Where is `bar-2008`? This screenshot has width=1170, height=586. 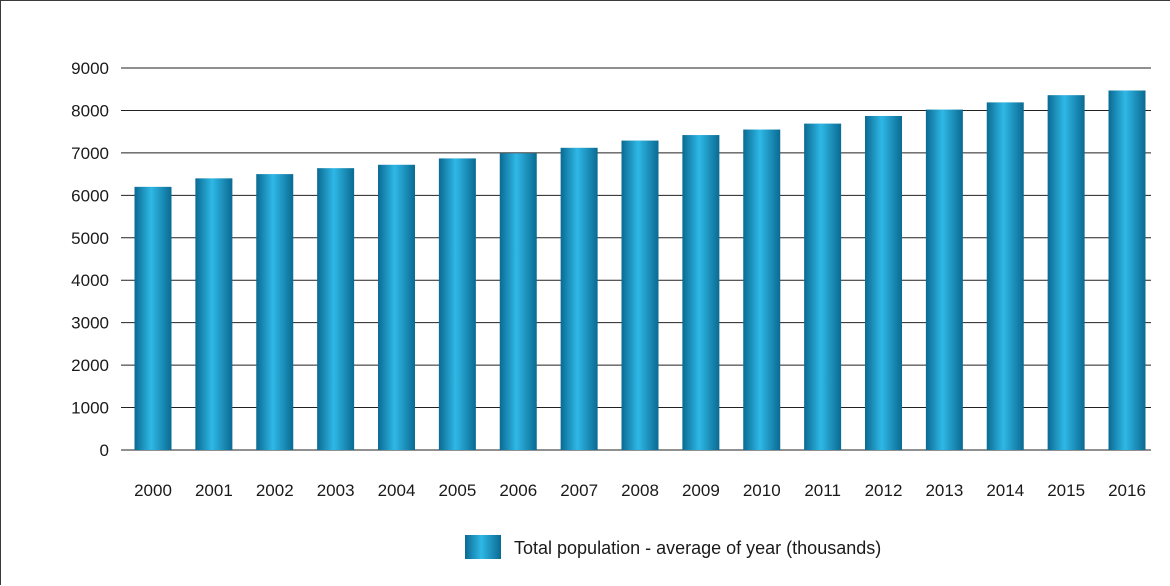
bar-2008 is located at coordinates (640, 295).